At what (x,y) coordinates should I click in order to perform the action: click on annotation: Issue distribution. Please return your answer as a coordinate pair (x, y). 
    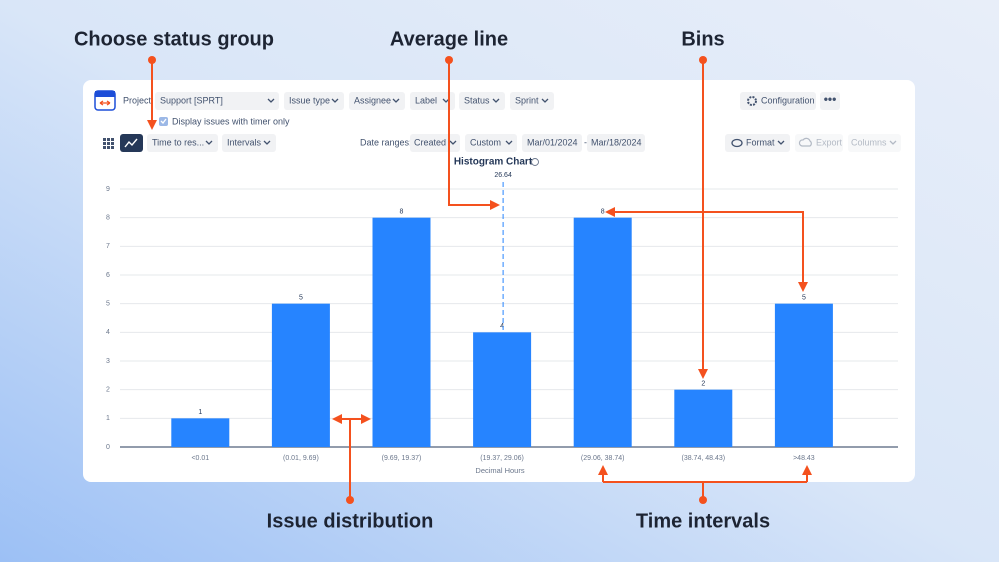
    Looking at the image, I should click on (350, 521).